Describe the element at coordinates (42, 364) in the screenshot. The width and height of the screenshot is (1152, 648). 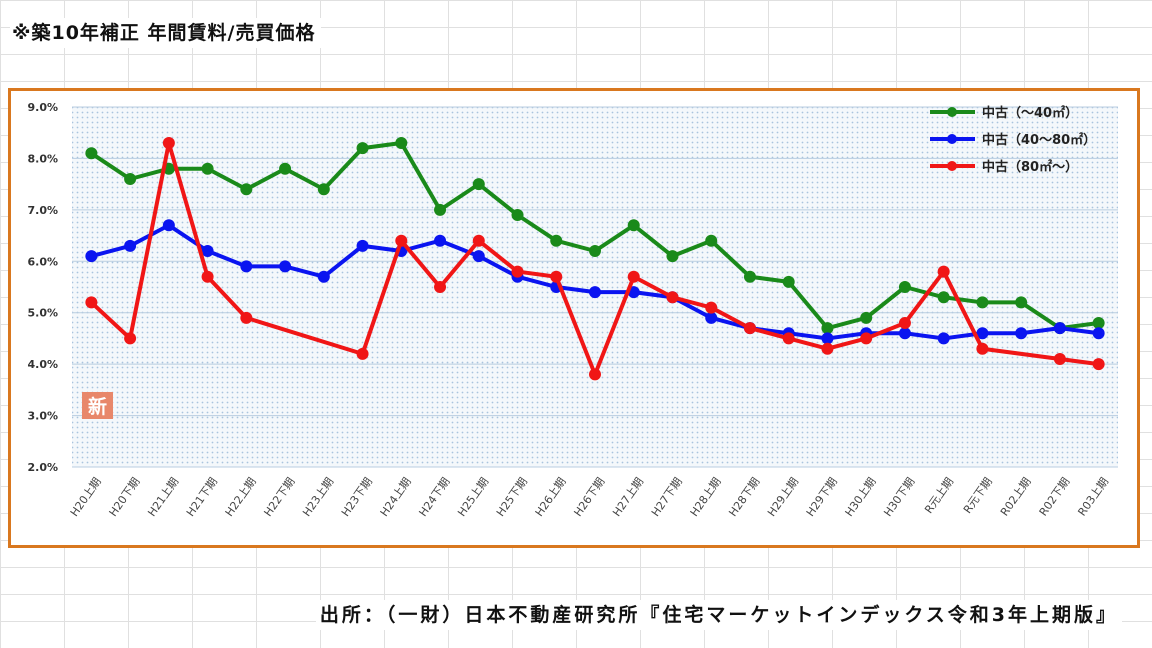
I see `y-tick-label: 4.0%` at that location.